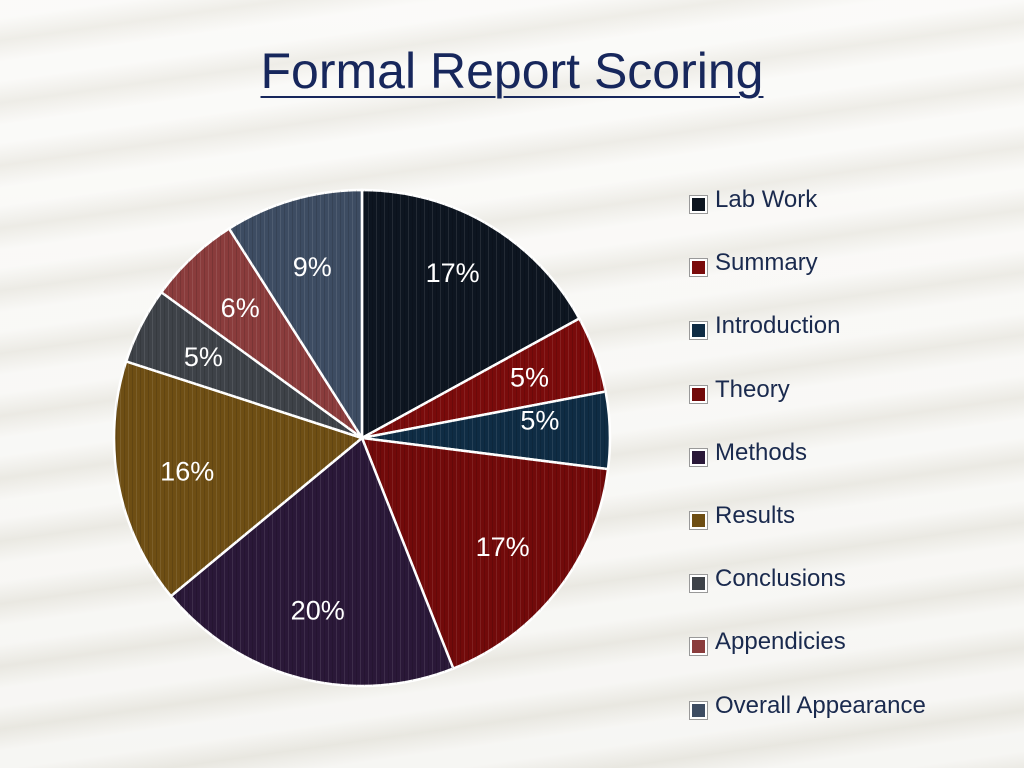  What do you see at coordinates (808, 280) in the screenshot?
I see `legend-item: Summary` at bounding box center [808, 280].